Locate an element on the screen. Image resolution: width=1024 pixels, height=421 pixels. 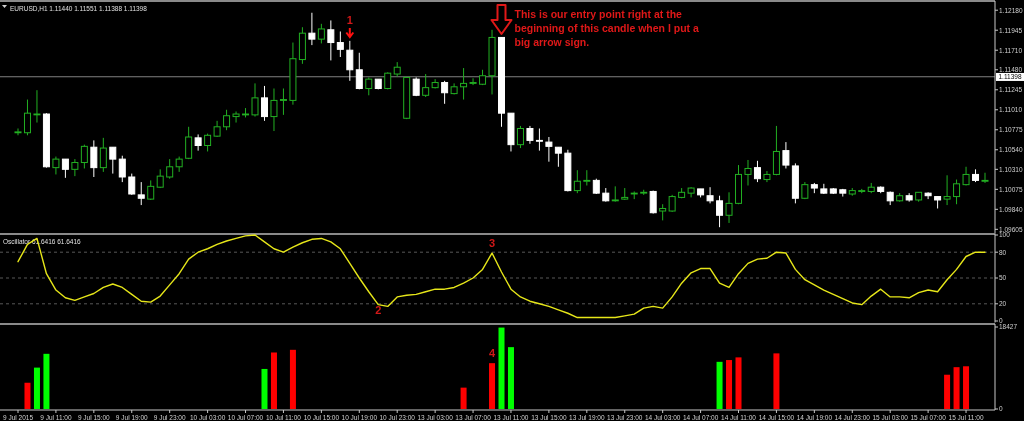
annotation: 3 is located at coordinates (492, 243).